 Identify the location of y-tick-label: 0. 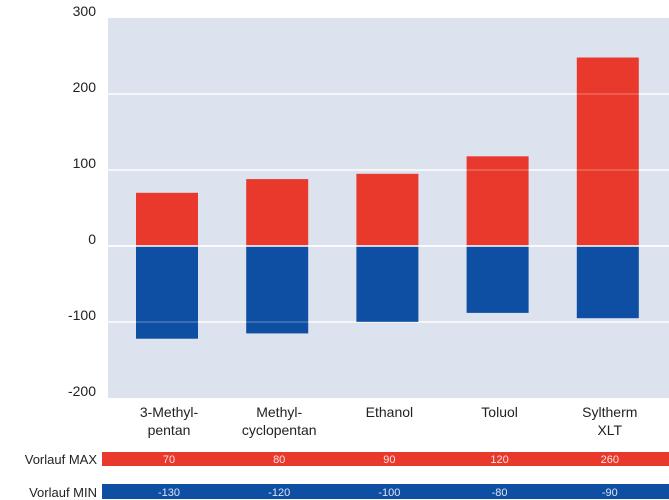
(92, 239).